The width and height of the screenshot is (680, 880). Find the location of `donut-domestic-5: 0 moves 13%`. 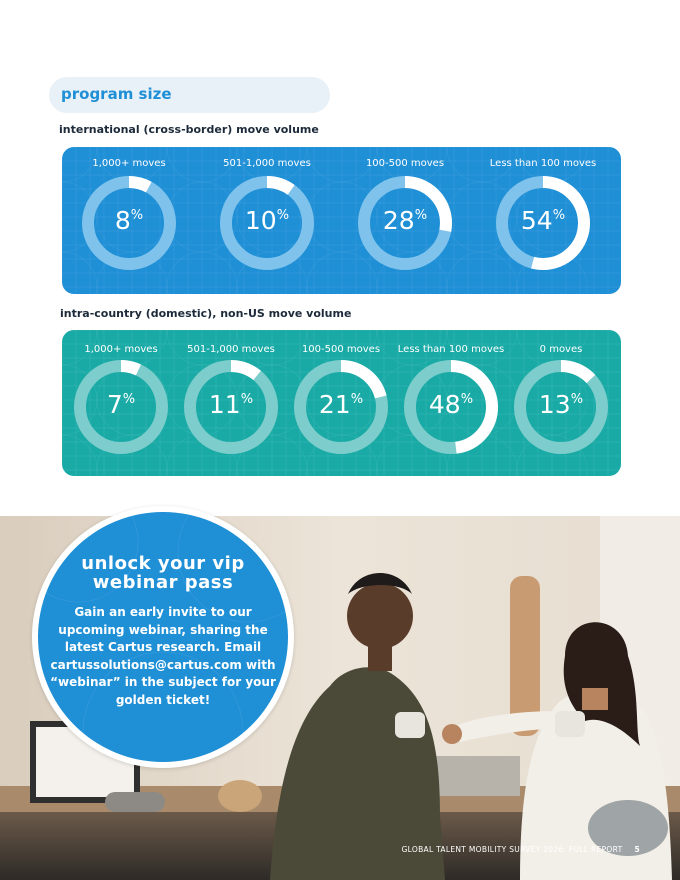

donut-domestic-5: 0 moves 13% is located at coordinates (561, 399).